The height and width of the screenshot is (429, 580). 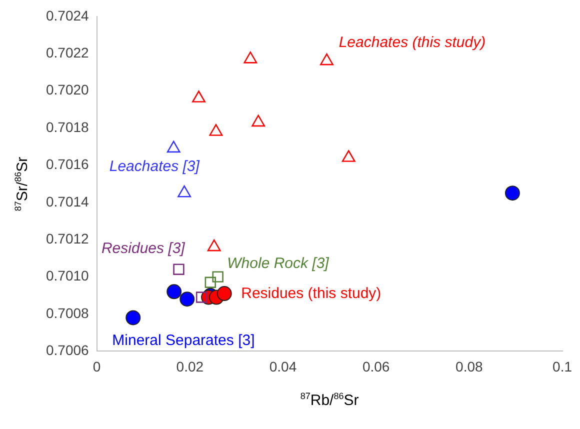 What do you see at coordinates (311, 293) in the screenshot?
I see `series-label: Residues (this study)` at bounding box center [311, 293].